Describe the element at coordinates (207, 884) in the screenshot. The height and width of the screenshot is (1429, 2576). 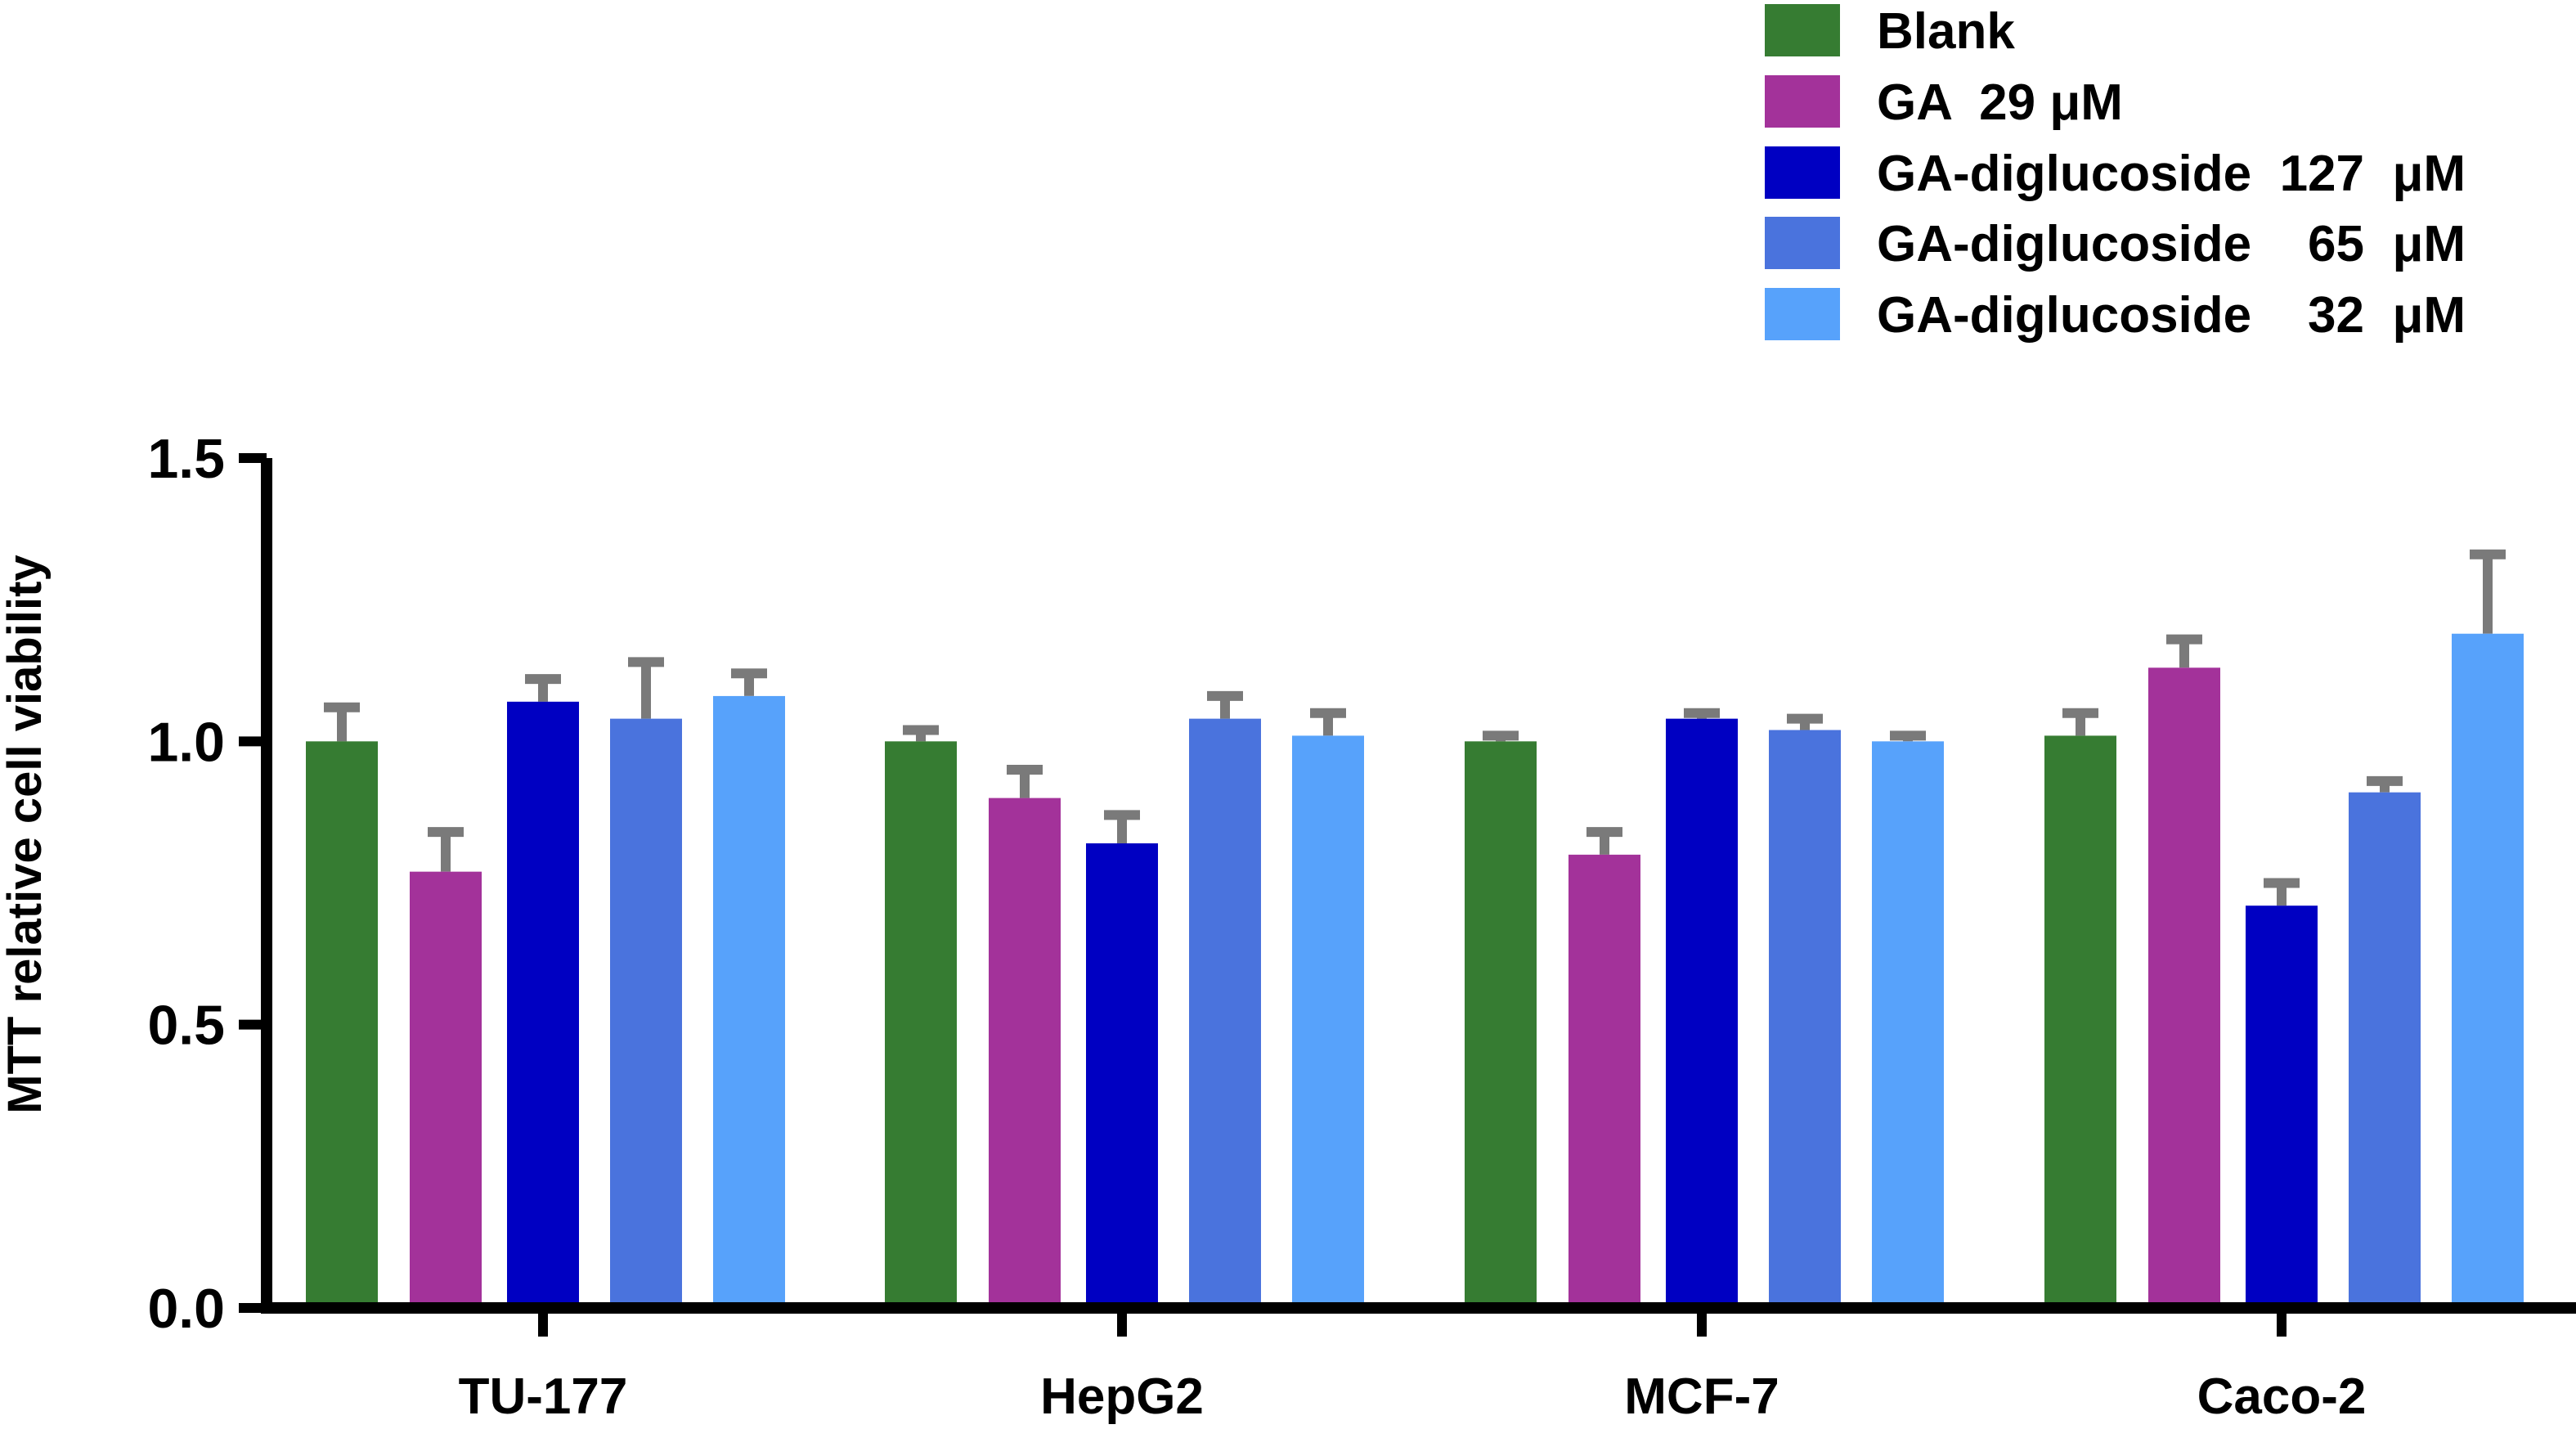
I see `y-axis-ticks: 0.0 0.5 1.0 1.5` at that location.